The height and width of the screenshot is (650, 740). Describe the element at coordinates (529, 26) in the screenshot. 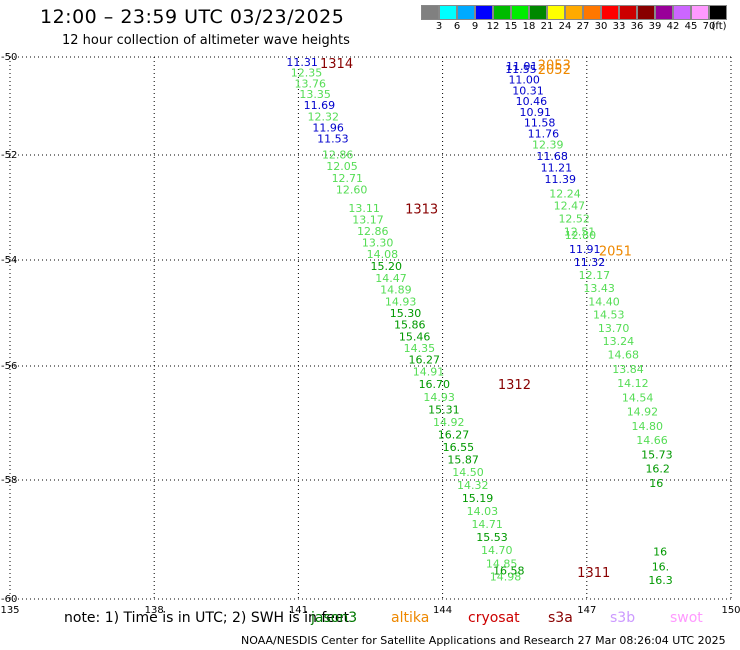

I see `legend-tick-label: 18` at that location.